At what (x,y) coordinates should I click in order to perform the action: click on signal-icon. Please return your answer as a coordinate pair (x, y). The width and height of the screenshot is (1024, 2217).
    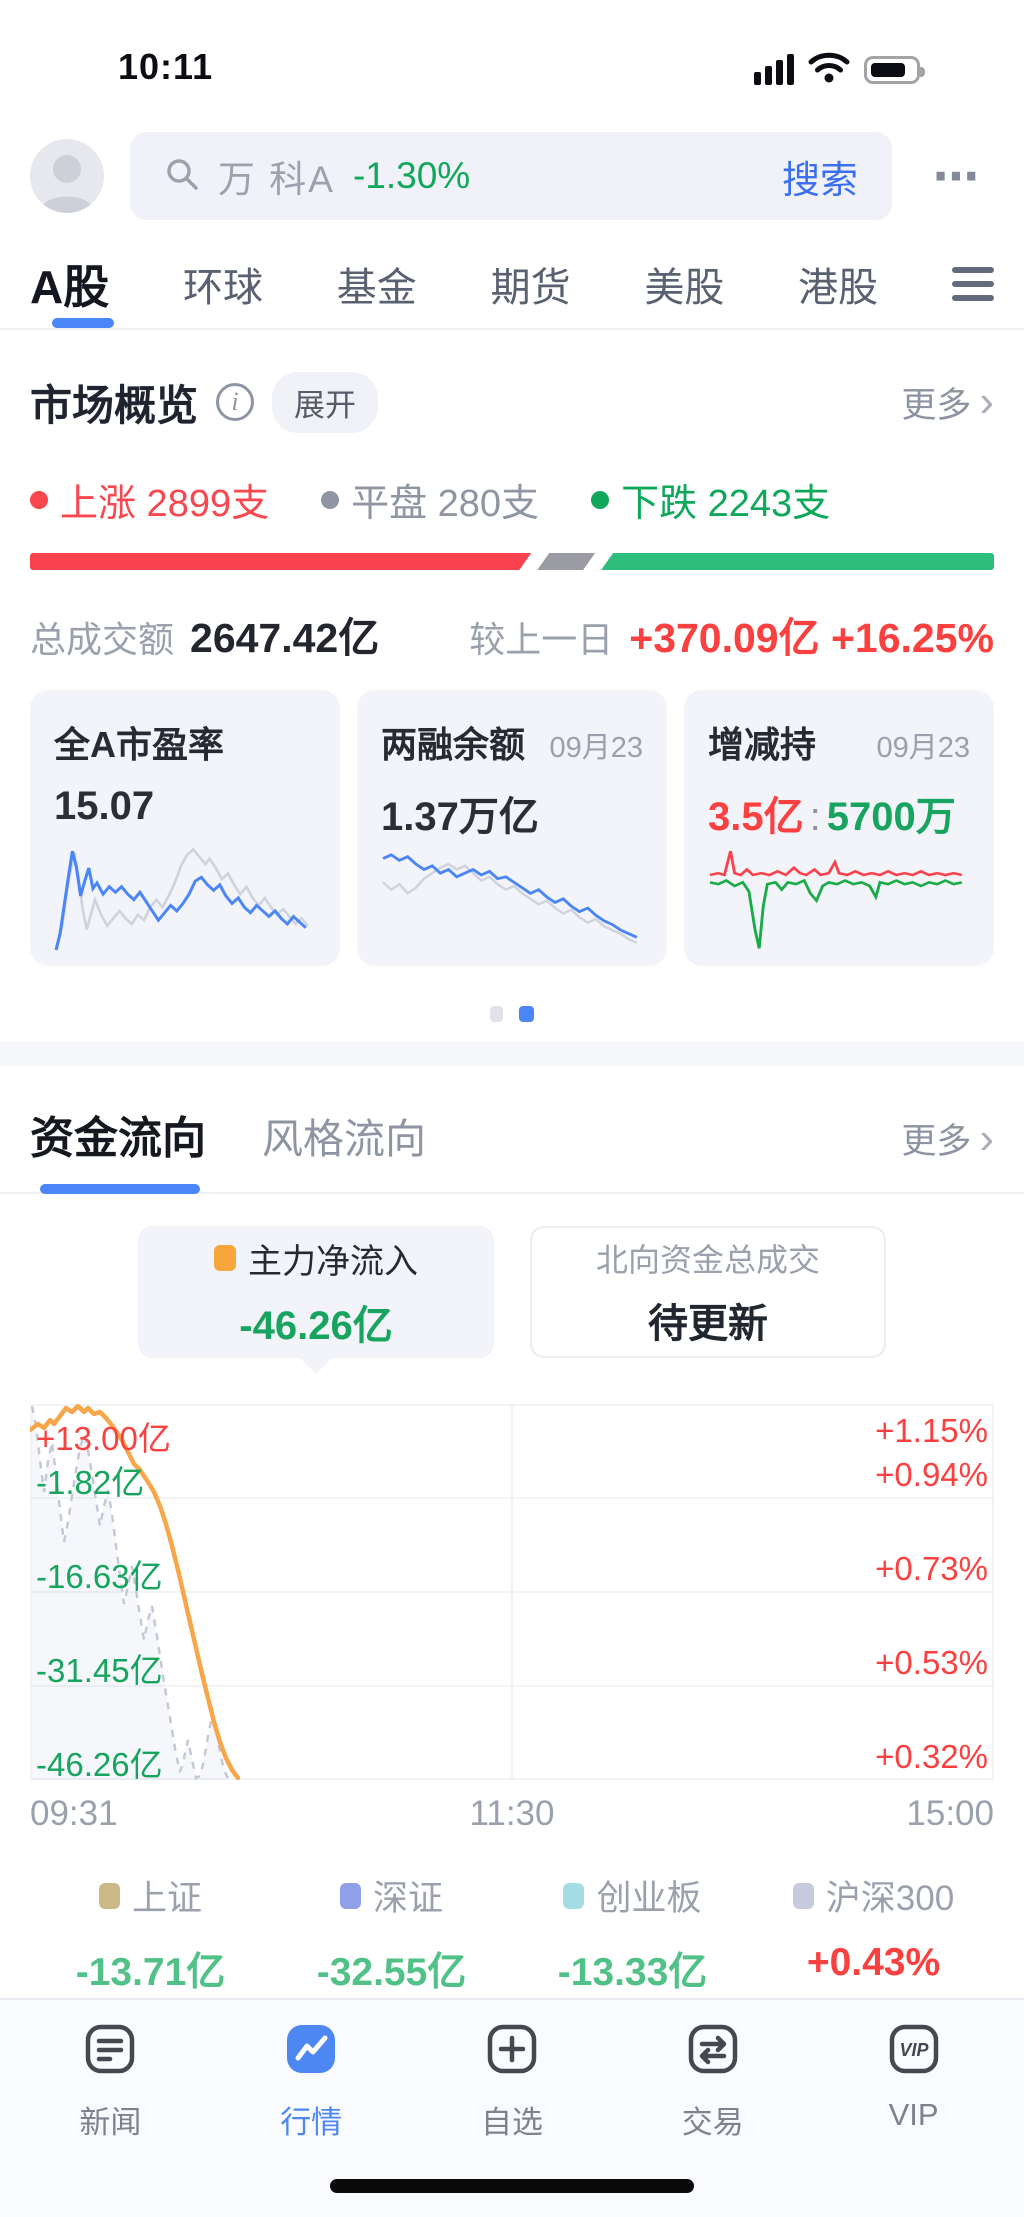
    Looking at the image, I should click on (774, 69).